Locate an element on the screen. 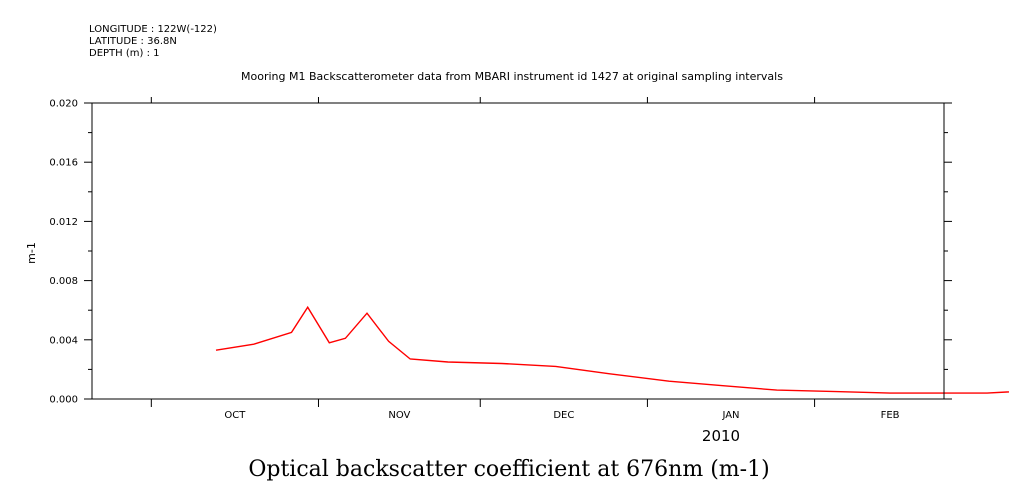 The height and width of the screenshot is (504, 1009). data-layer is located at coordinates (612, 349).